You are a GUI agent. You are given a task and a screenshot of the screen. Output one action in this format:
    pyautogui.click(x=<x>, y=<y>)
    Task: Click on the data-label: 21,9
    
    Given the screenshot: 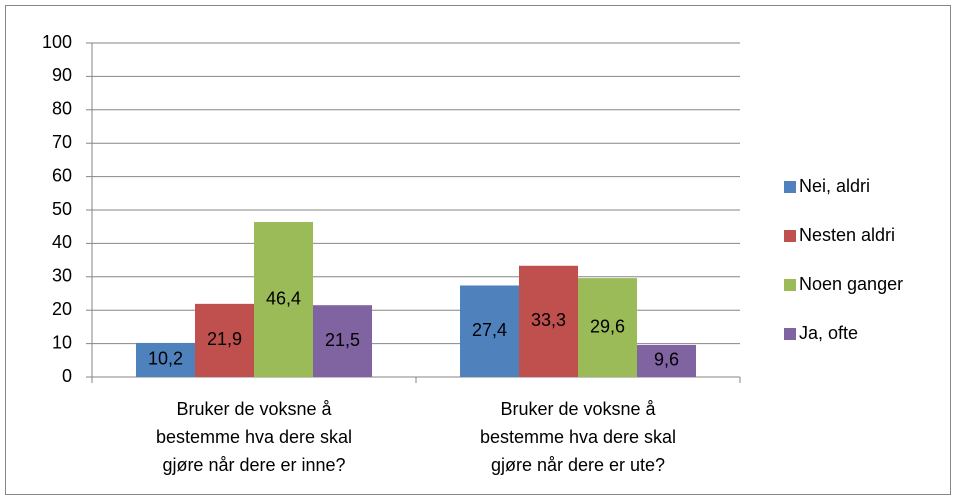 What is the action you would take?
    pyautogui.click(x=224, y=339)
    